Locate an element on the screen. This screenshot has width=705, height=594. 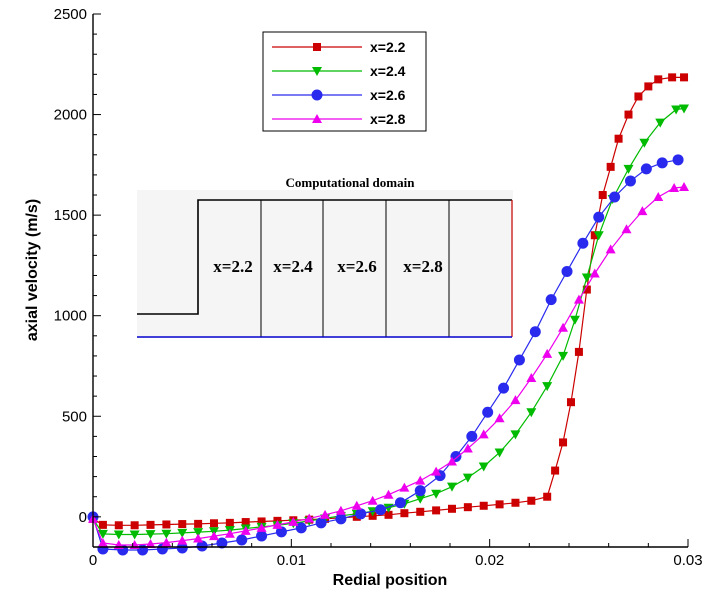
legend-marker-x=2.6 is located at coordinates (317, 95).